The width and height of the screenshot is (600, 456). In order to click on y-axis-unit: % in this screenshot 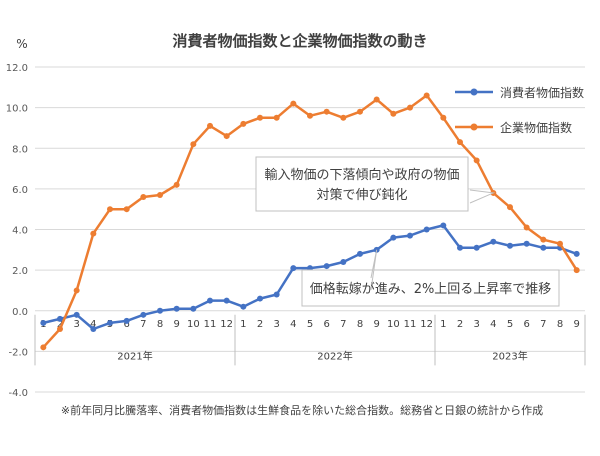, I will do `click(21, 44)`.